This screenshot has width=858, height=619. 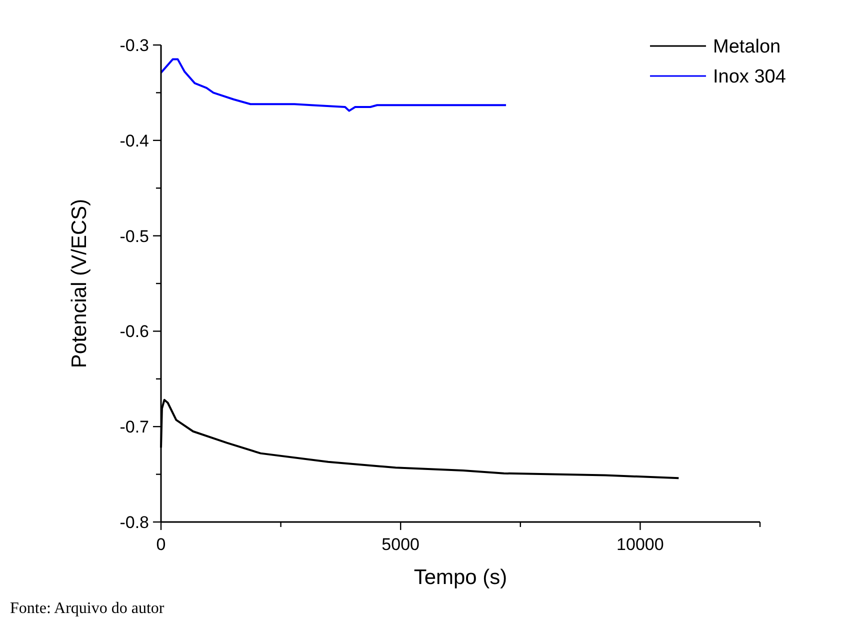 What do you see at coordinates (640, 544) in the screenshot?
I see `x-tick-label: 10000` at bounding box center [640, 544].